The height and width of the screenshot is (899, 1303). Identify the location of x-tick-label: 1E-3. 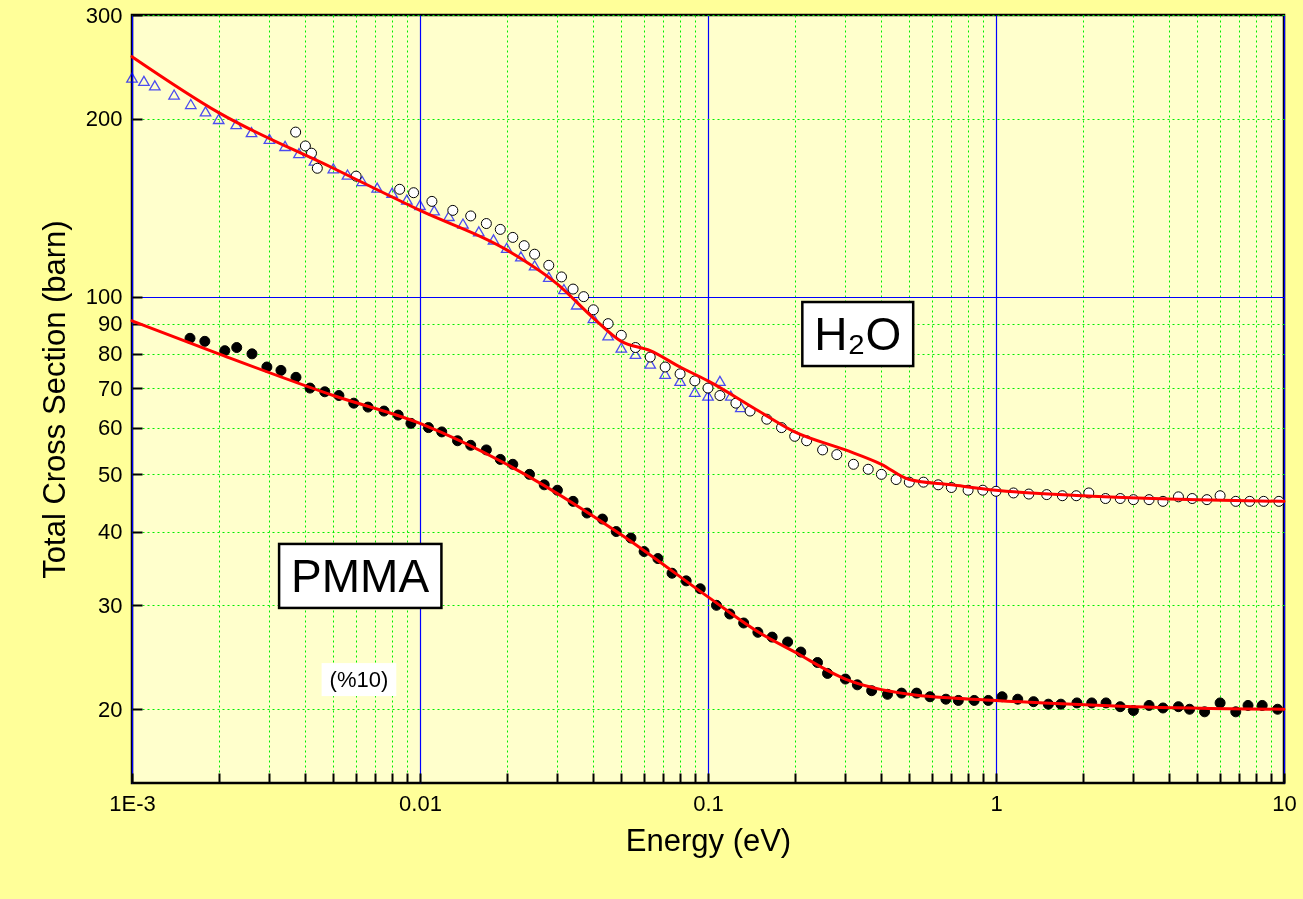
(132, 803).